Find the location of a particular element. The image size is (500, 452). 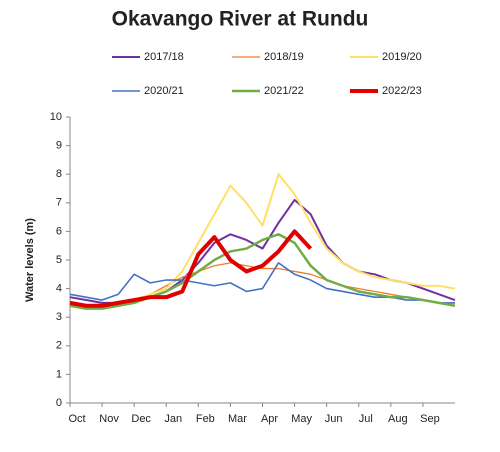

y-tick-label: 4 is located at coordinates (59, 289).